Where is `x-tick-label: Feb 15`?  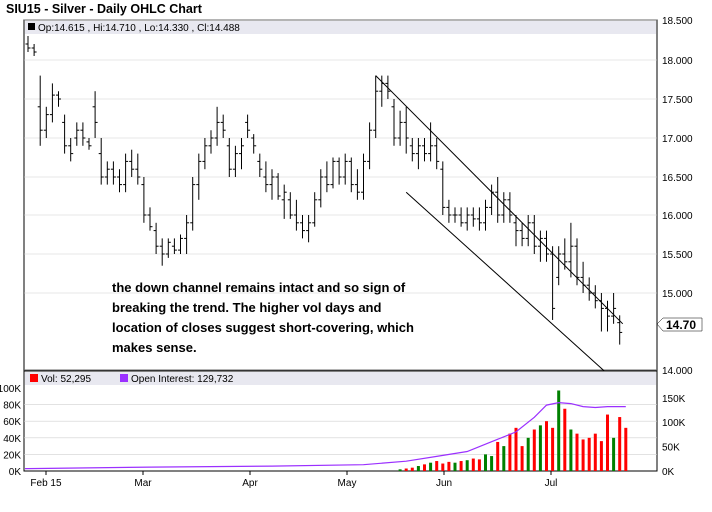 x-tick-label: Feb 15 is located at coordinates (46, 483).